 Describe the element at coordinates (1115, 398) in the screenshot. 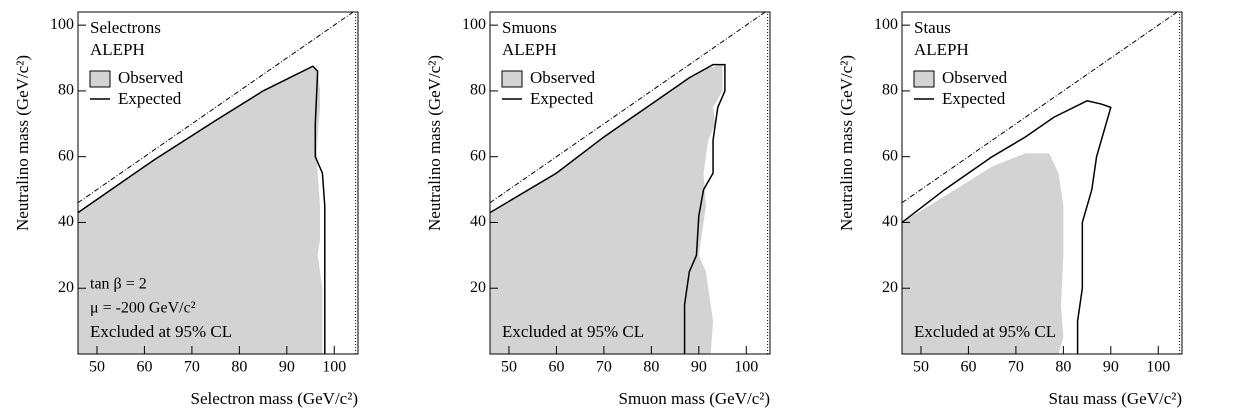

I see `x-axis-label: Stau mass (GeV/c²)` at that location.